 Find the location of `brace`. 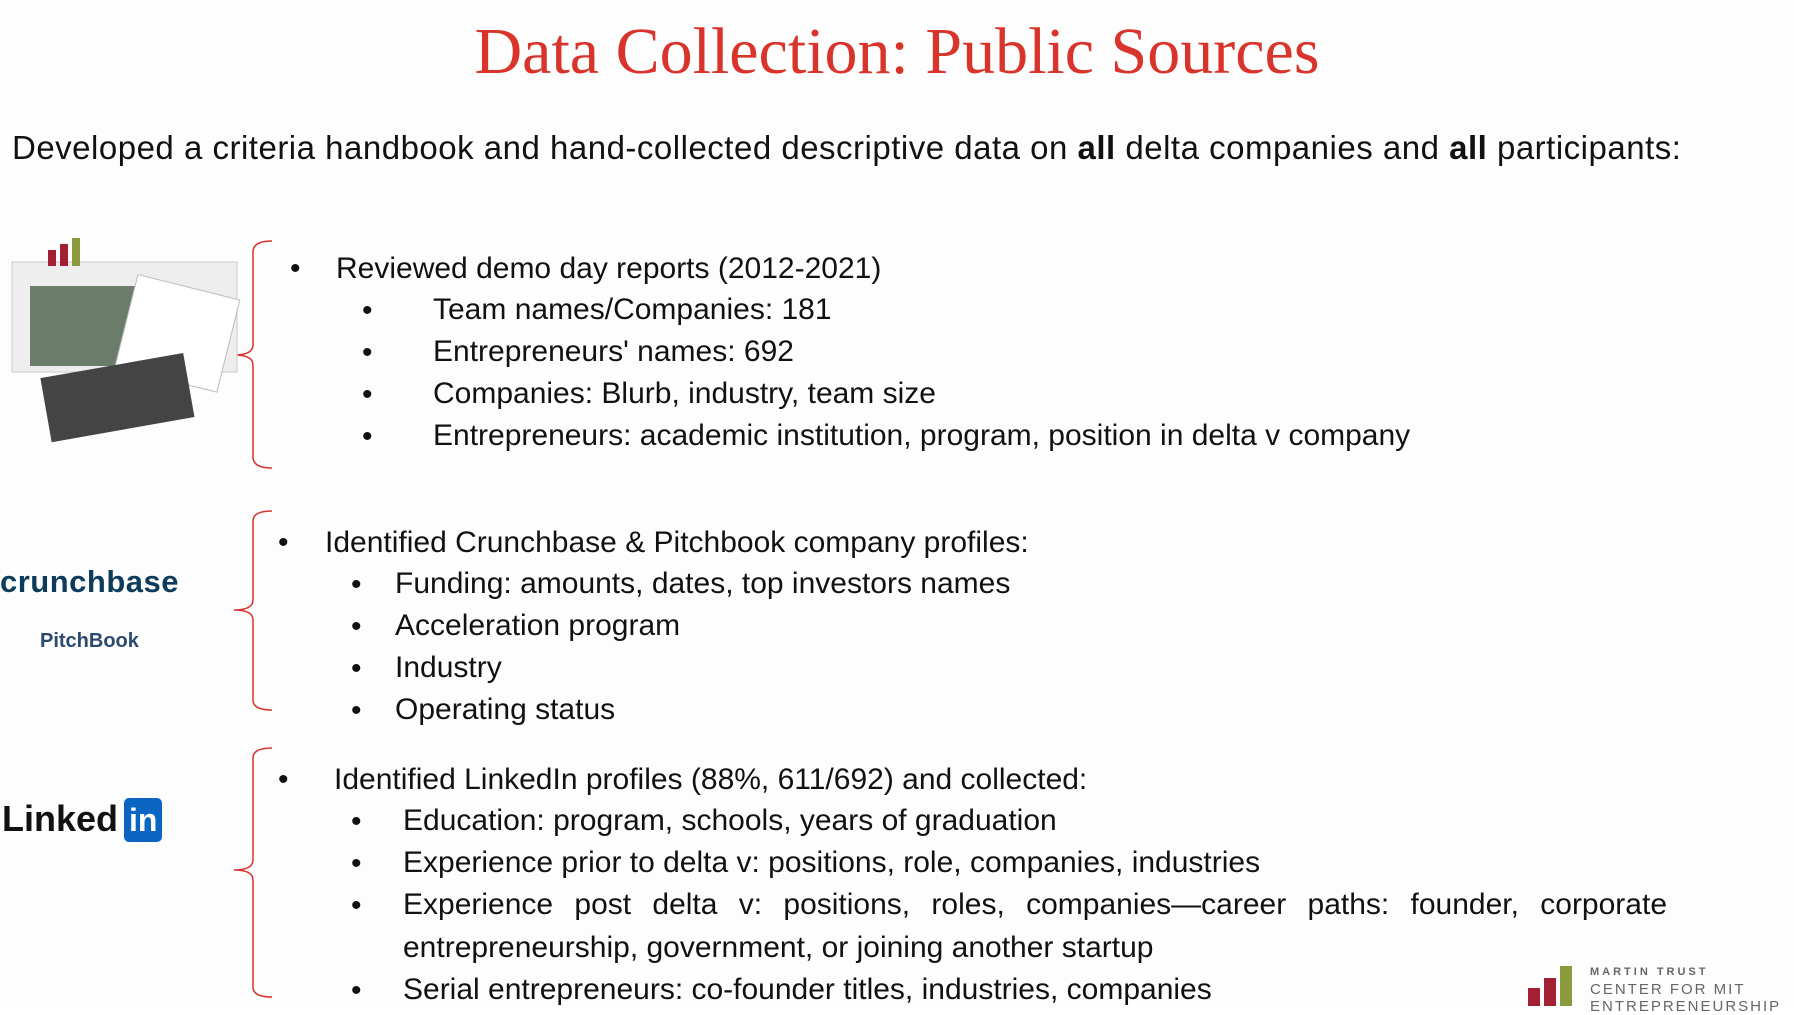

brace is located at coordinates (253, 619).